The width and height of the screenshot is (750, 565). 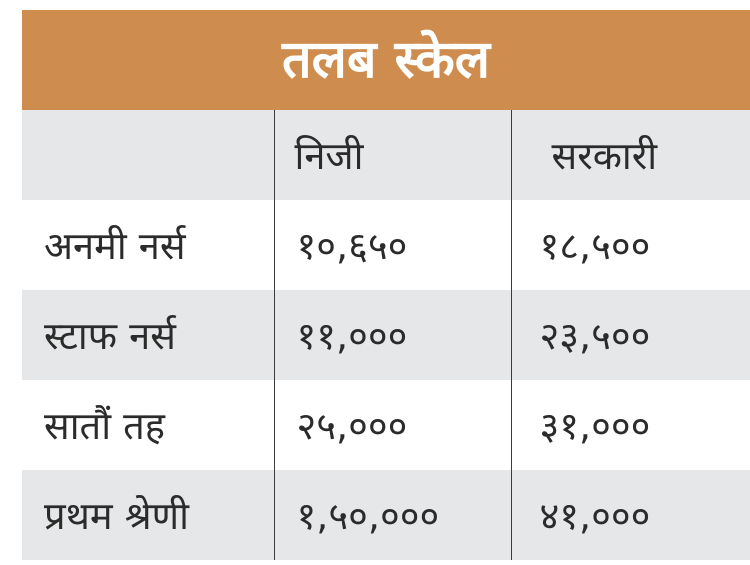 I want to click on government-salary: २३,५००, so click(x=630, y=335).